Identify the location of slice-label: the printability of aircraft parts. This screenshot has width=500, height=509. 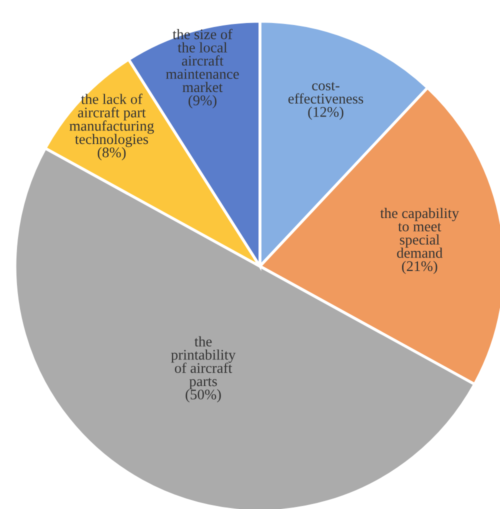
(203, 363).